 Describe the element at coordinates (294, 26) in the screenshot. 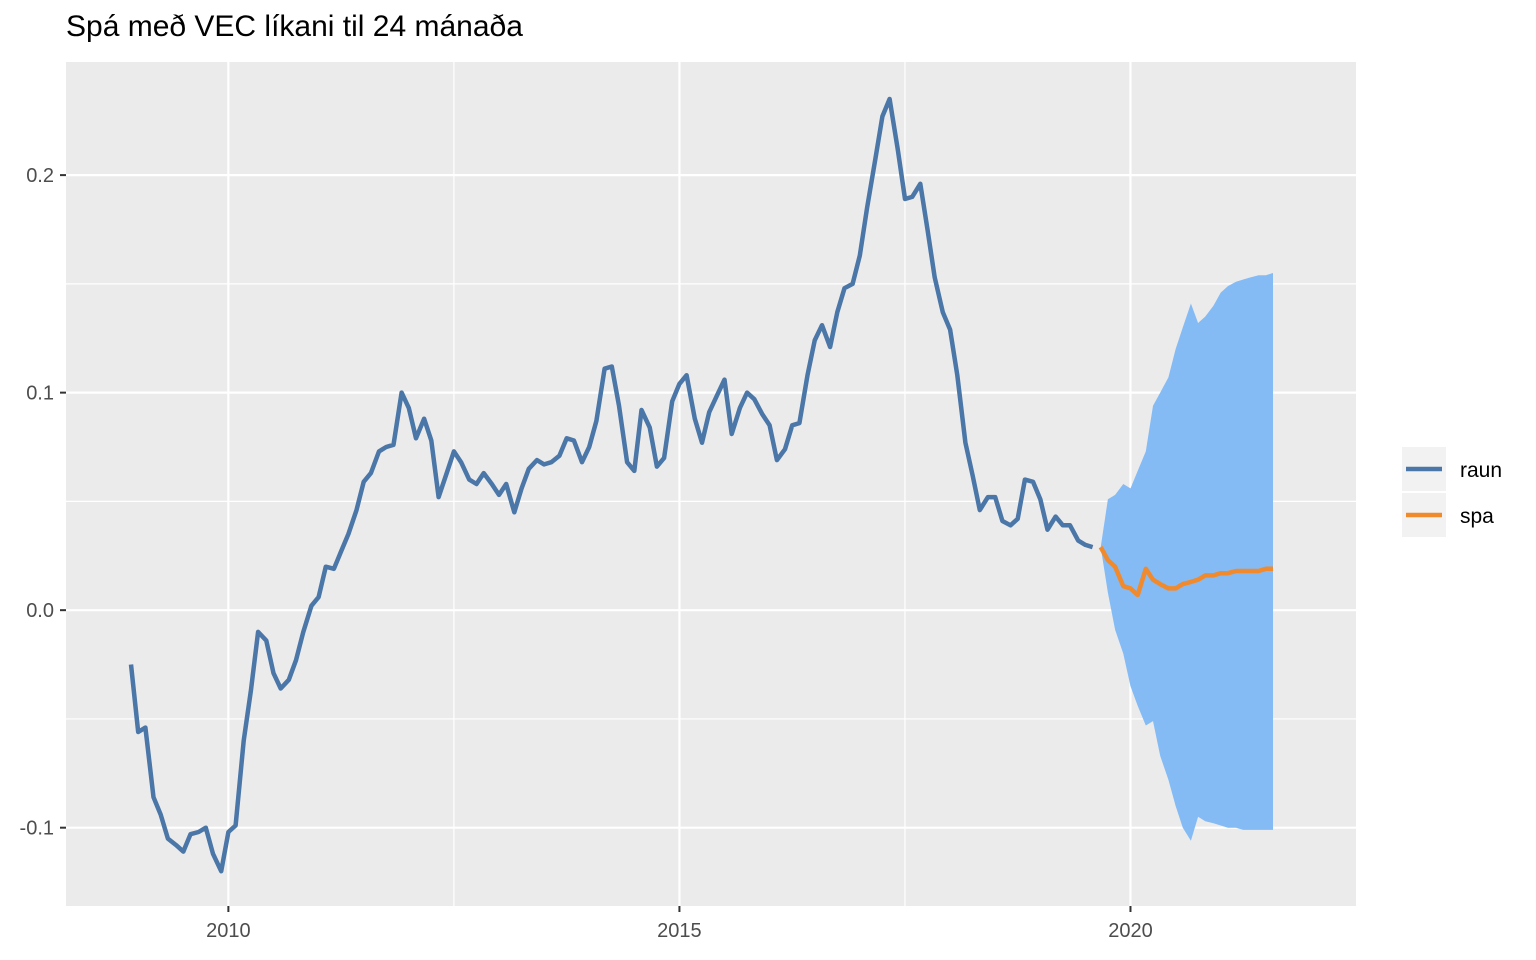

I see `chart-title: Spá með VEC líkani til 24 mánaða` at that location.